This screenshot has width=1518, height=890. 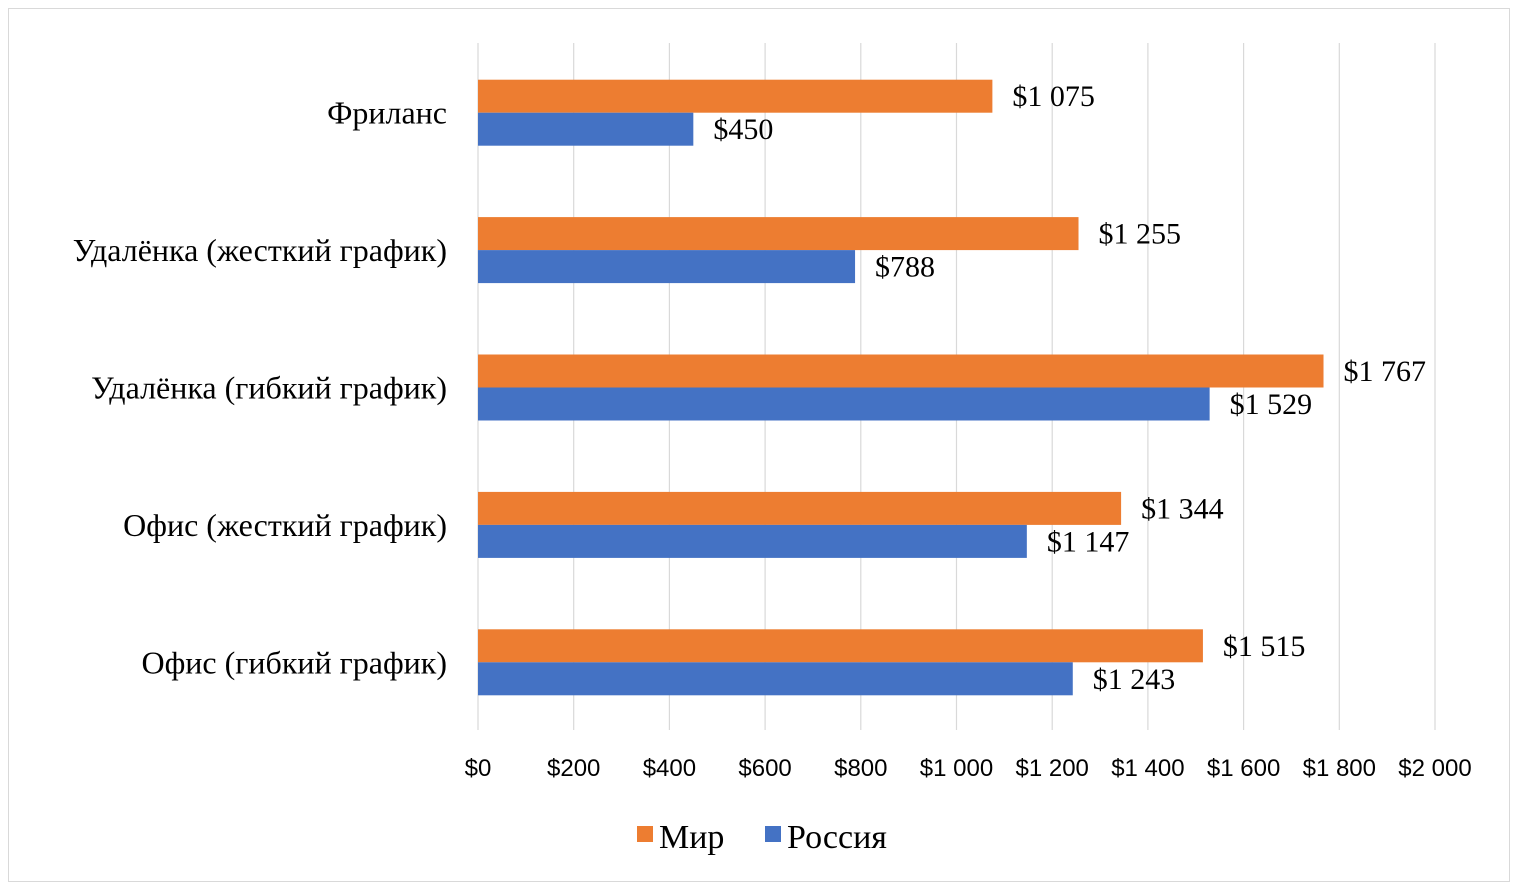 I want to click on x-tick-label: $400, so click(x=669, y=768).